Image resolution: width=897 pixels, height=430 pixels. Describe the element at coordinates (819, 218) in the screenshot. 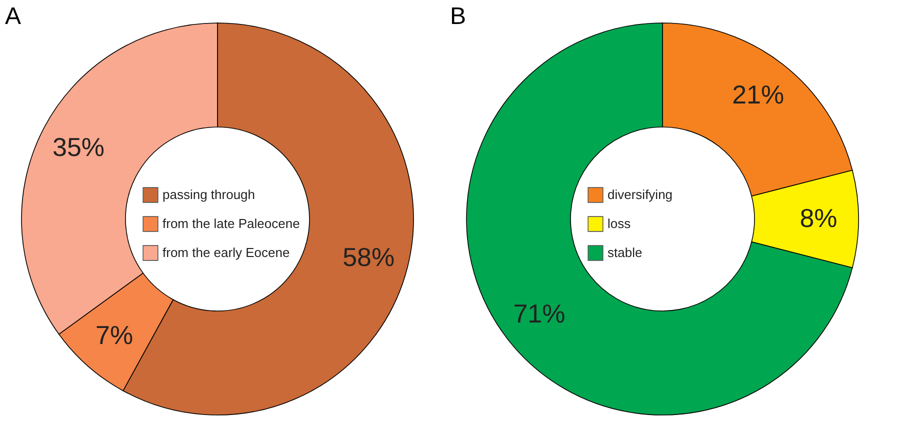

I see `data-label: 8%` at that location.